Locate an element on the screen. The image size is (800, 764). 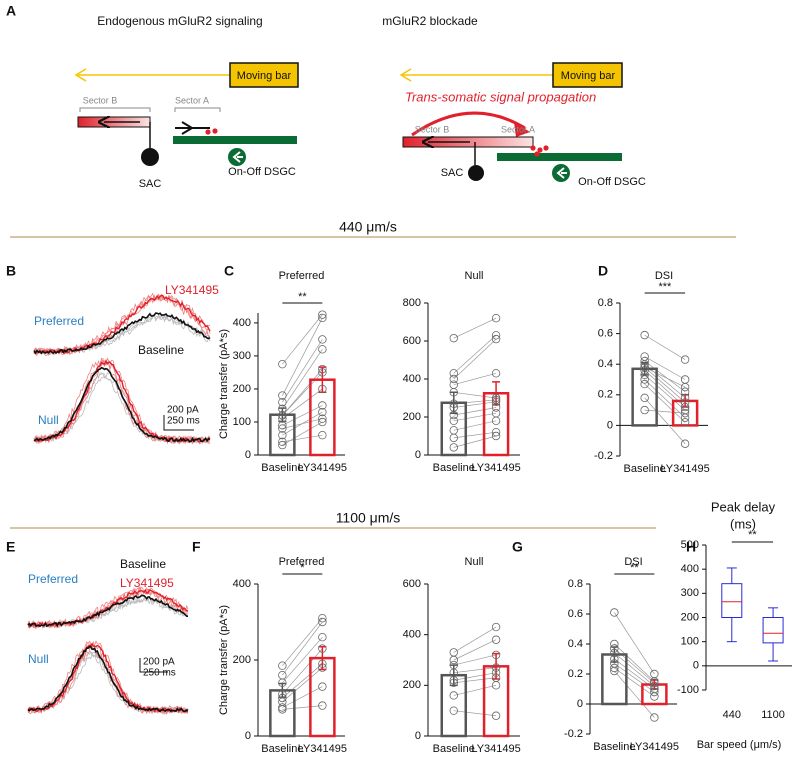
sector-label: Sector B is located at coordinates (432, 129).